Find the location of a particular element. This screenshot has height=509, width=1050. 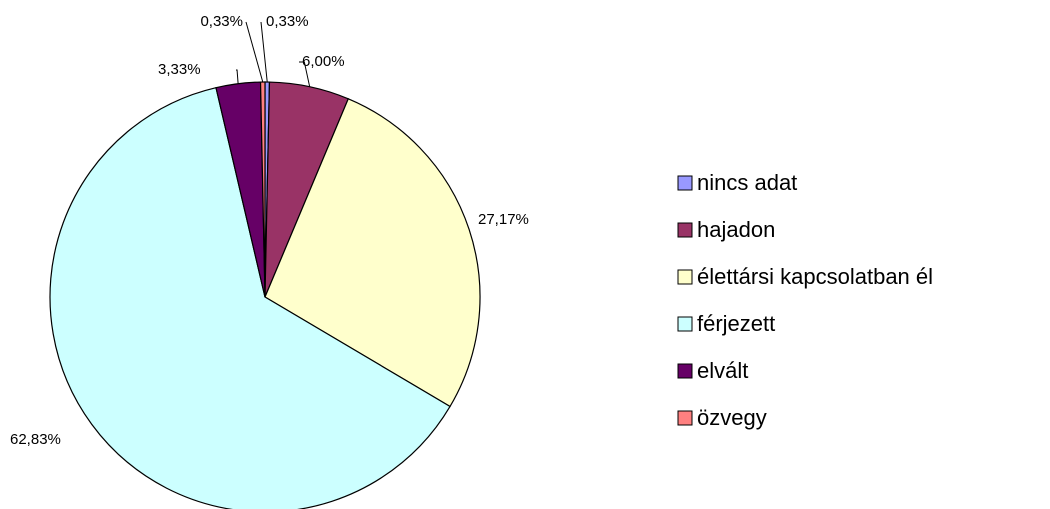

data-label: 62,83% is located at coordinates (35, 439).